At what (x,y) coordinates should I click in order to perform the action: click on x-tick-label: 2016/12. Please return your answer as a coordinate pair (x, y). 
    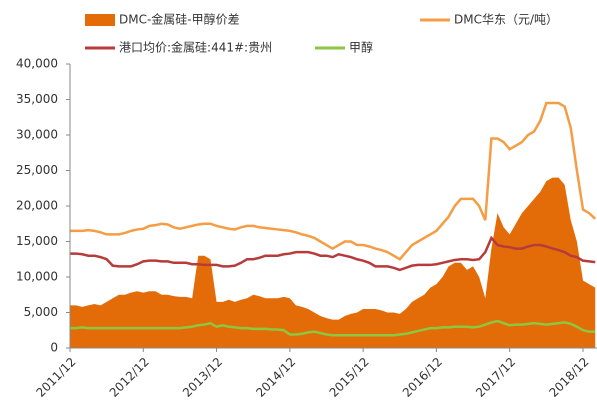
    Looking at the image, I should click on (422, 377).